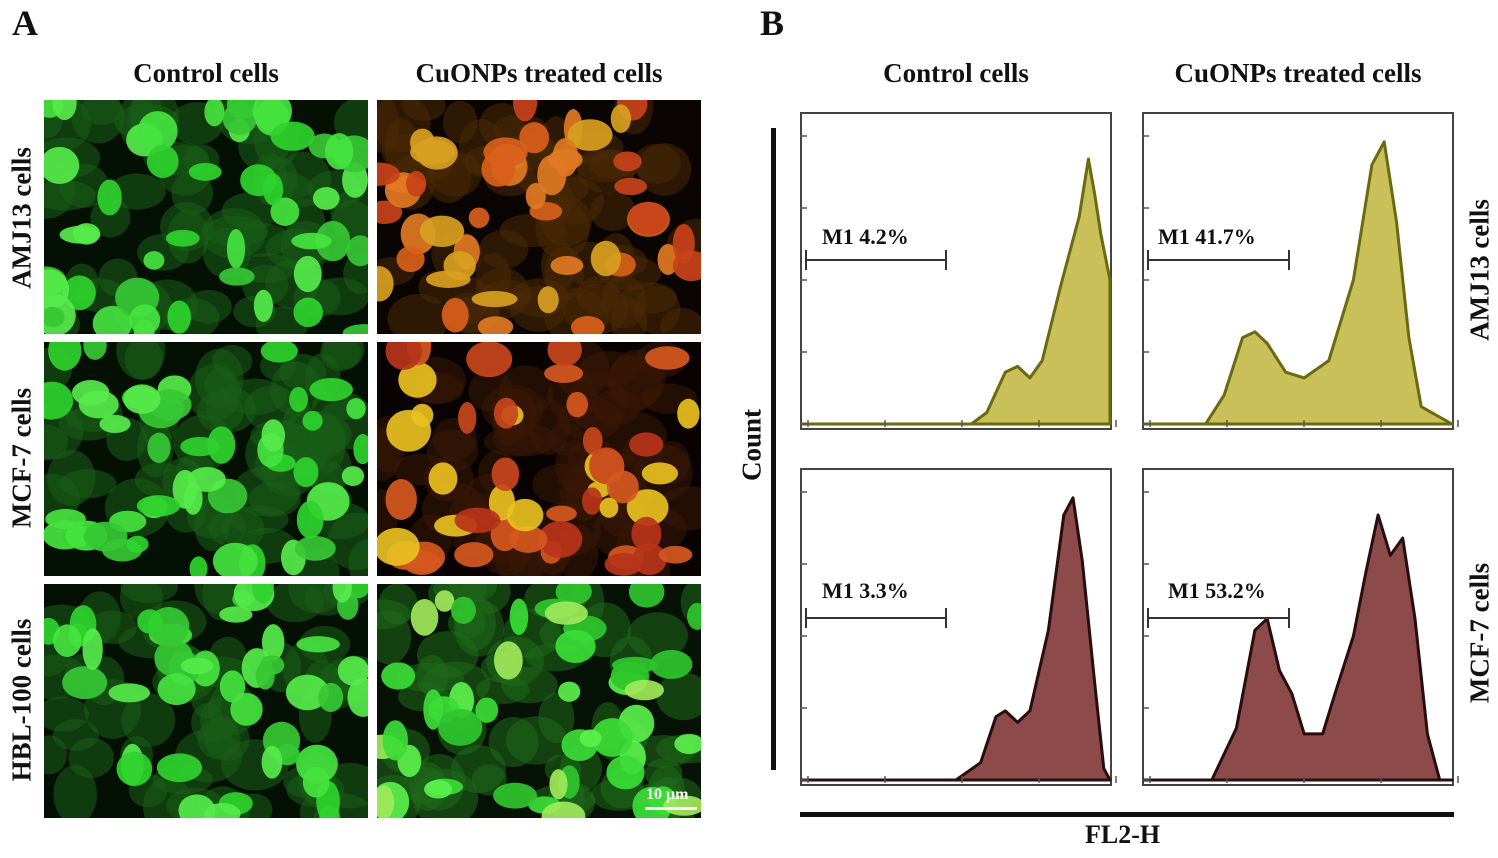 The width and height of the screenshot is (1498, 858). Describe the element at coordinates (539, 701) in the screenshot. I see `micrograph-hbl100-treated` at that location.